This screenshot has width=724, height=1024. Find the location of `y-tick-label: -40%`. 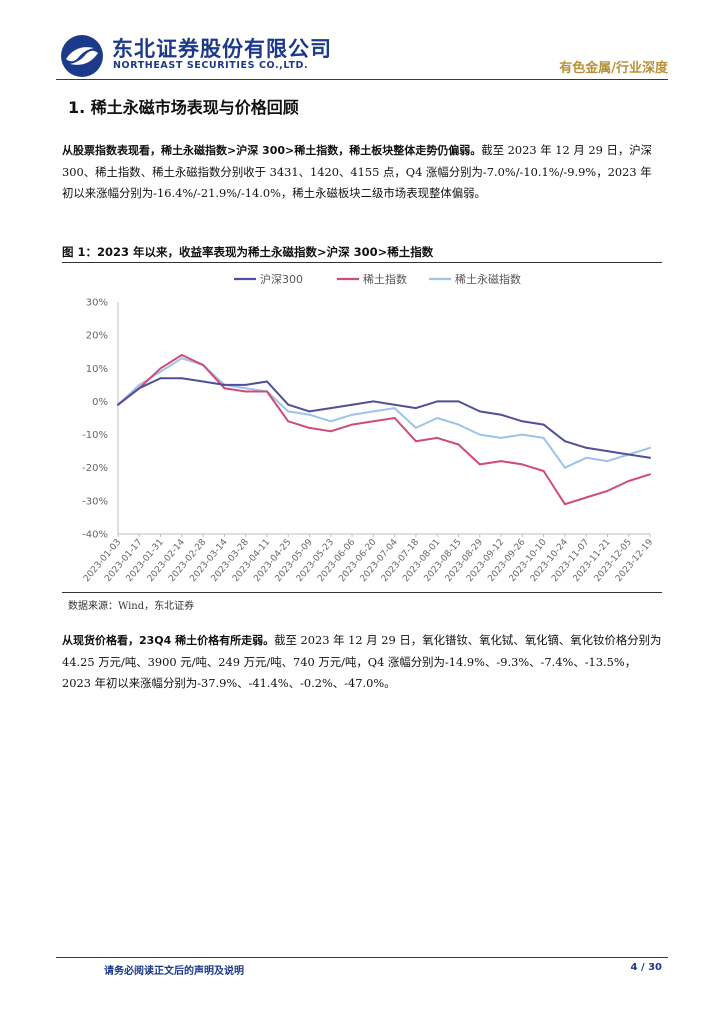

y-tick-label: -40% is located at coordinates (95, 535).